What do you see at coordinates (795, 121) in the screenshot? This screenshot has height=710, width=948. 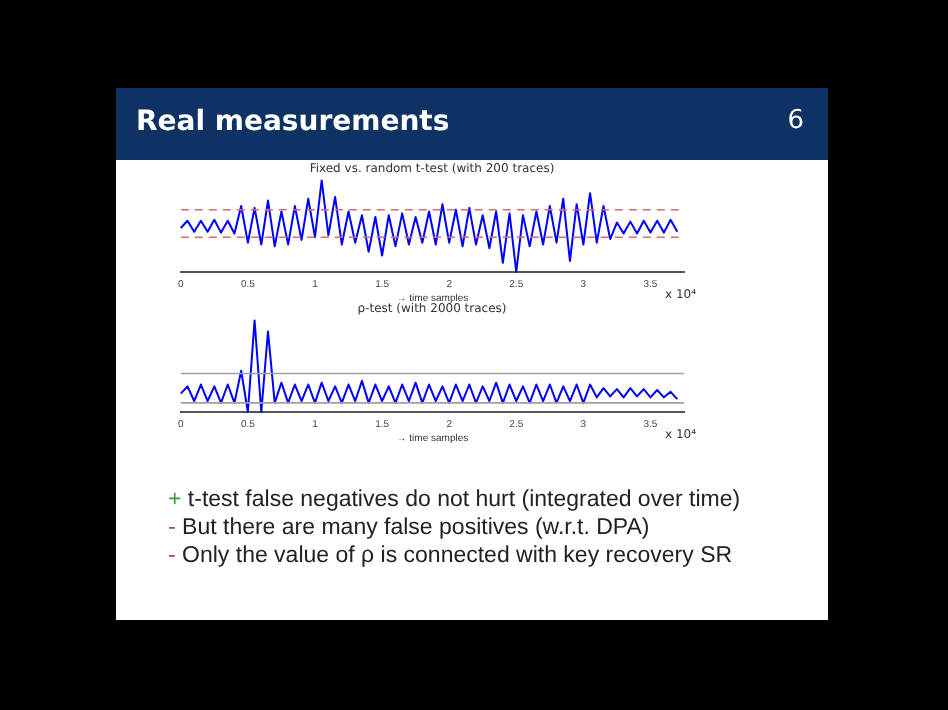 I see `text: 6` at bounding box center [795, 121].